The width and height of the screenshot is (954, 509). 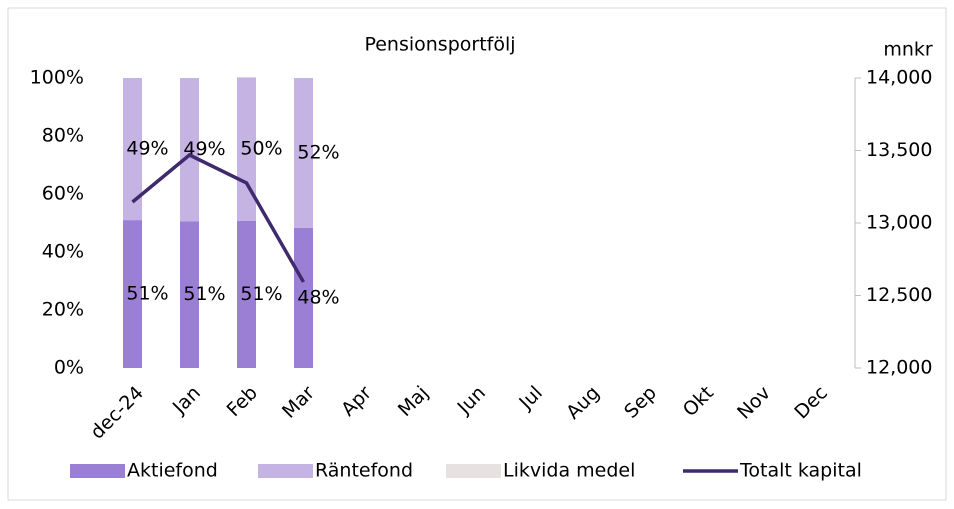 I want to click on y-tick-label: 40%, so click(x=63, y=252).